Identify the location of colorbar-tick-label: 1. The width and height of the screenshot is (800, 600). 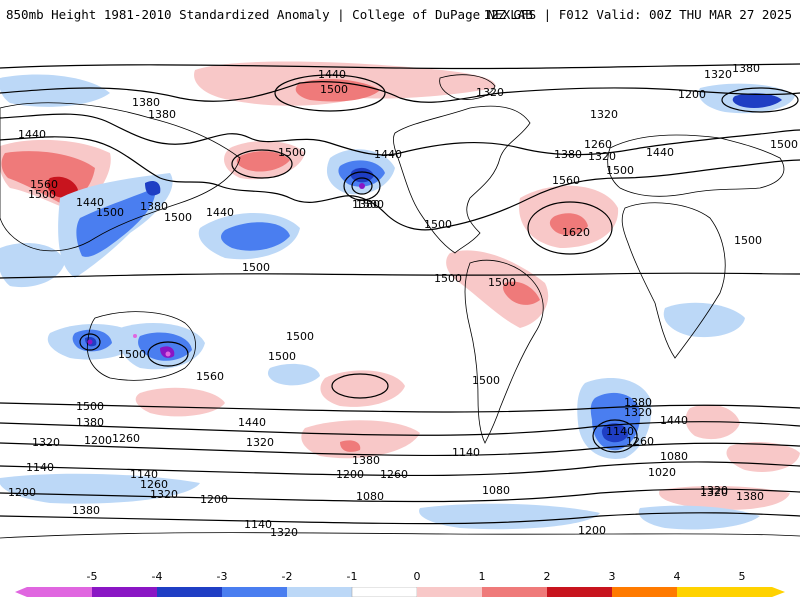
(482, 576).